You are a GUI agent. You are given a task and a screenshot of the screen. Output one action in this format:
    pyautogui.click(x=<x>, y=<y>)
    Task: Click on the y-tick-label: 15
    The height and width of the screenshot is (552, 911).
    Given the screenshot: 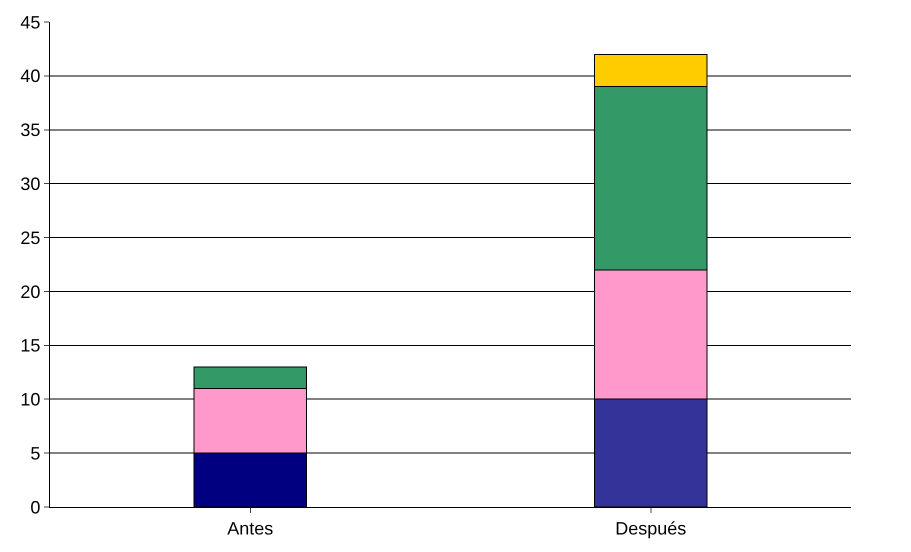 What is the action you would take?
    pyautogui.click(x=30, y=346)
    